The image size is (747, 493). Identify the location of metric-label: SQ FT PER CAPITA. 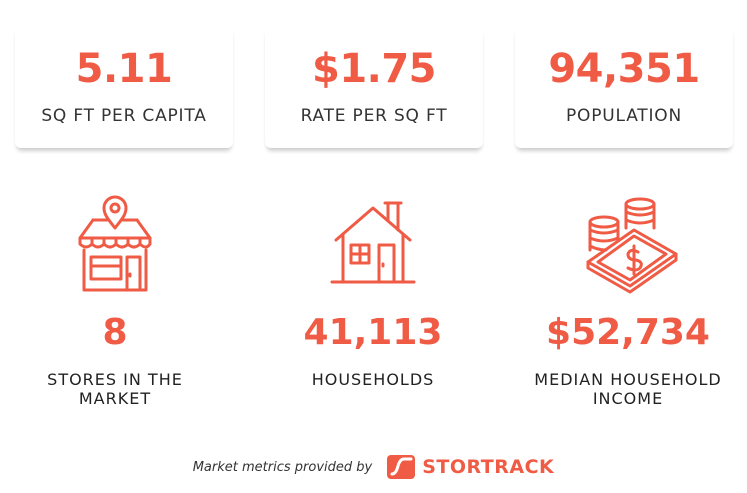
(124, 116).